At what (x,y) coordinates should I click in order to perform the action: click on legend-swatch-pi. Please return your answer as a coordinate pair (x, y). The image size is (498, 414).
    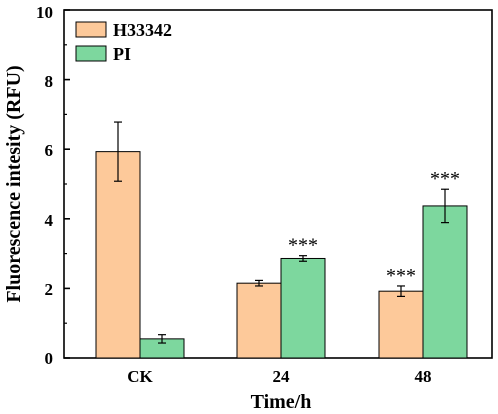
    Looking at the image, I should click on (91, 53).